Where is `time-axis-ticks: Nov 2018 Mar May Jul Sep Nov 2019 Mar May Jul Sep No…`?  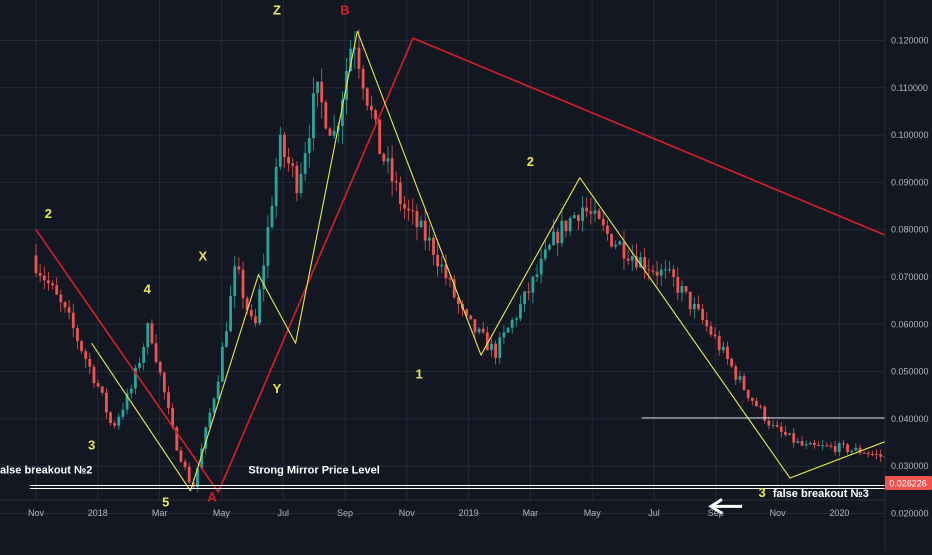
time-axis-ticks: Nov 2018 Mar May Jul Sep Nov 2019 Mar May Jul Sep No… is located at coordinates (438, 513).